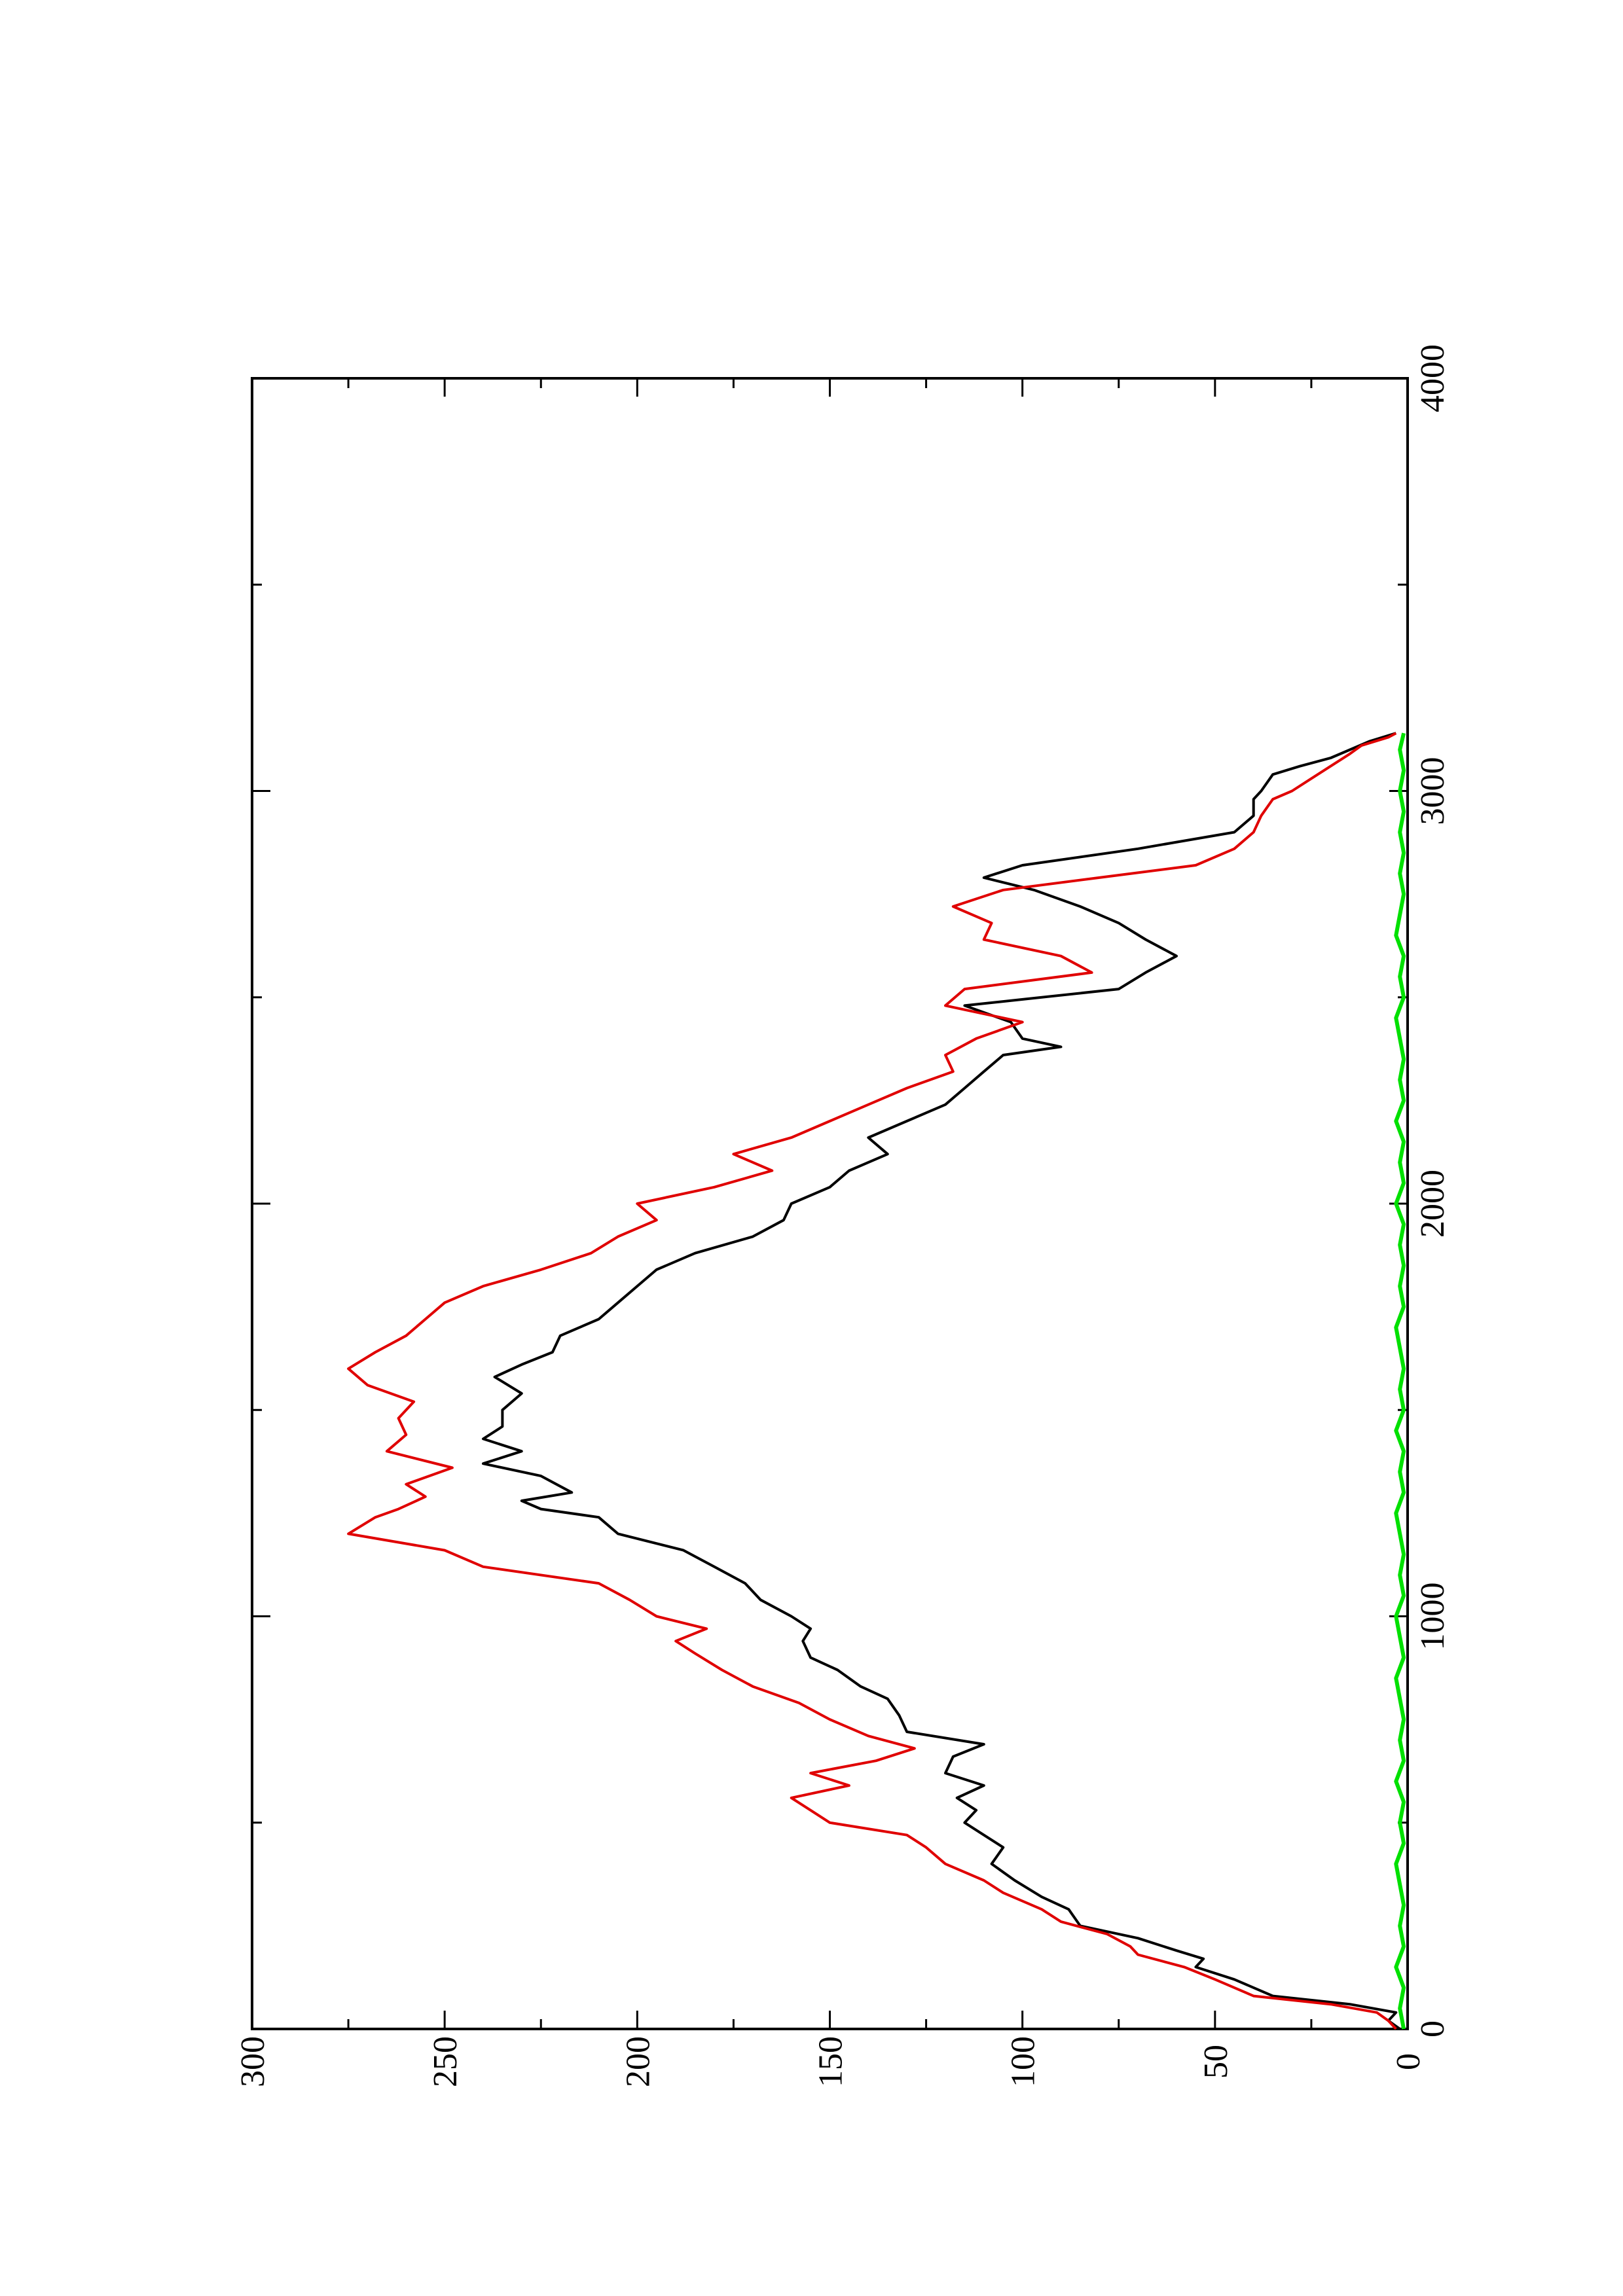  I want to click on x-tick-label: 4000, so click(1432, 378).